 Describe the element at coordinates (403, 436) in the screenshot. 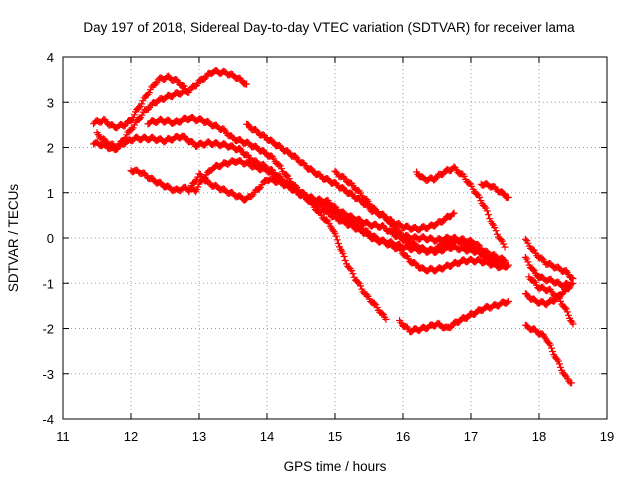

I see `x-tick-label: 16` at that location.